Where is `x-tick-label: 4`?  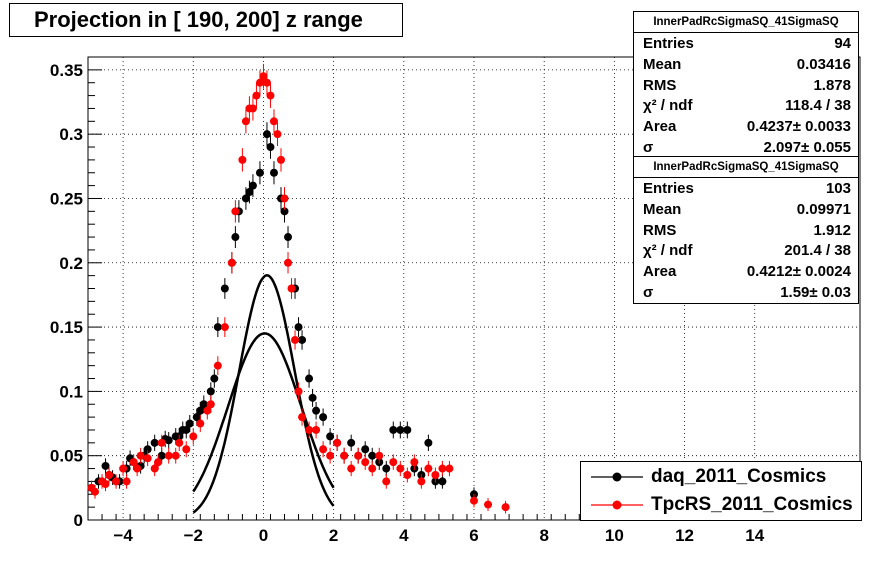 x-tick-label: 4 is located at coordinates (404, 535).